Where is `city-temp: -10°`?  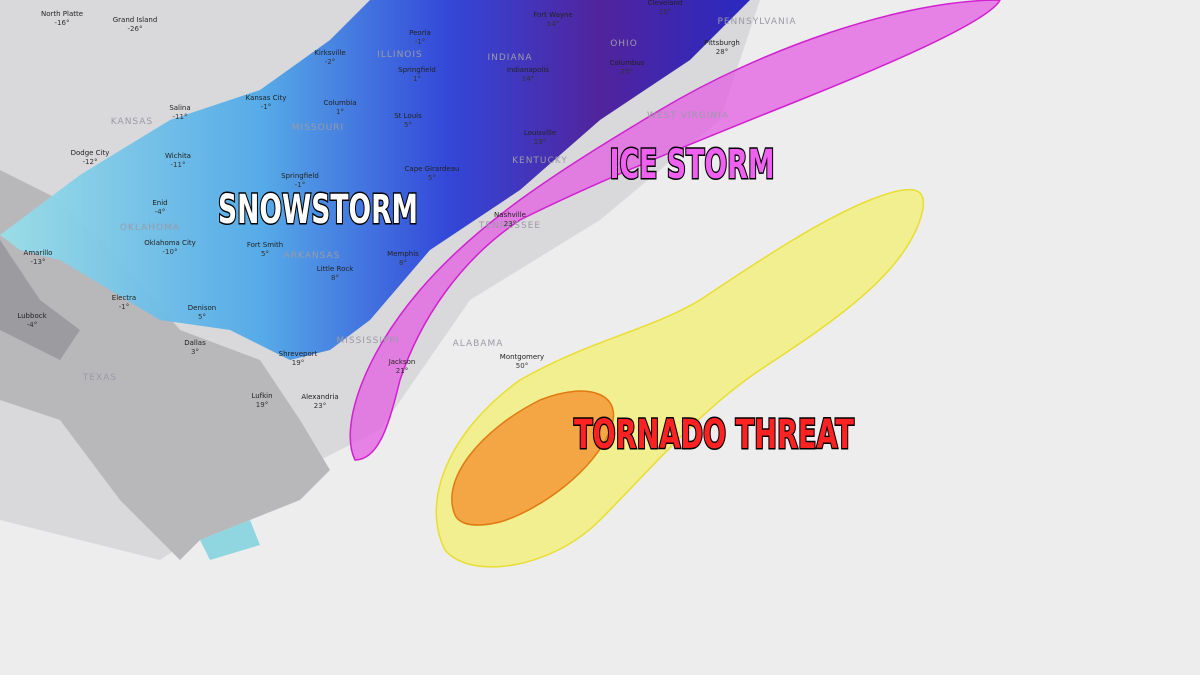
city-temp: -10° is located at coordinates (170, 252).